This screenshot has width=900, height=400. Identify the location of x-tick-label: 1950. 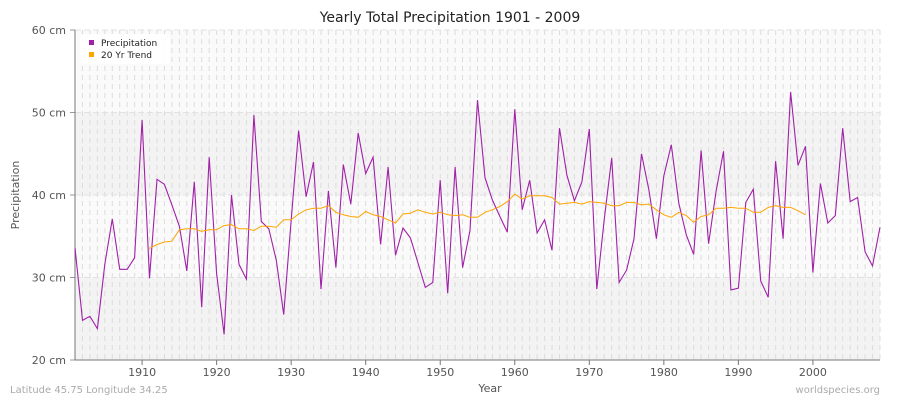
(440, 372).